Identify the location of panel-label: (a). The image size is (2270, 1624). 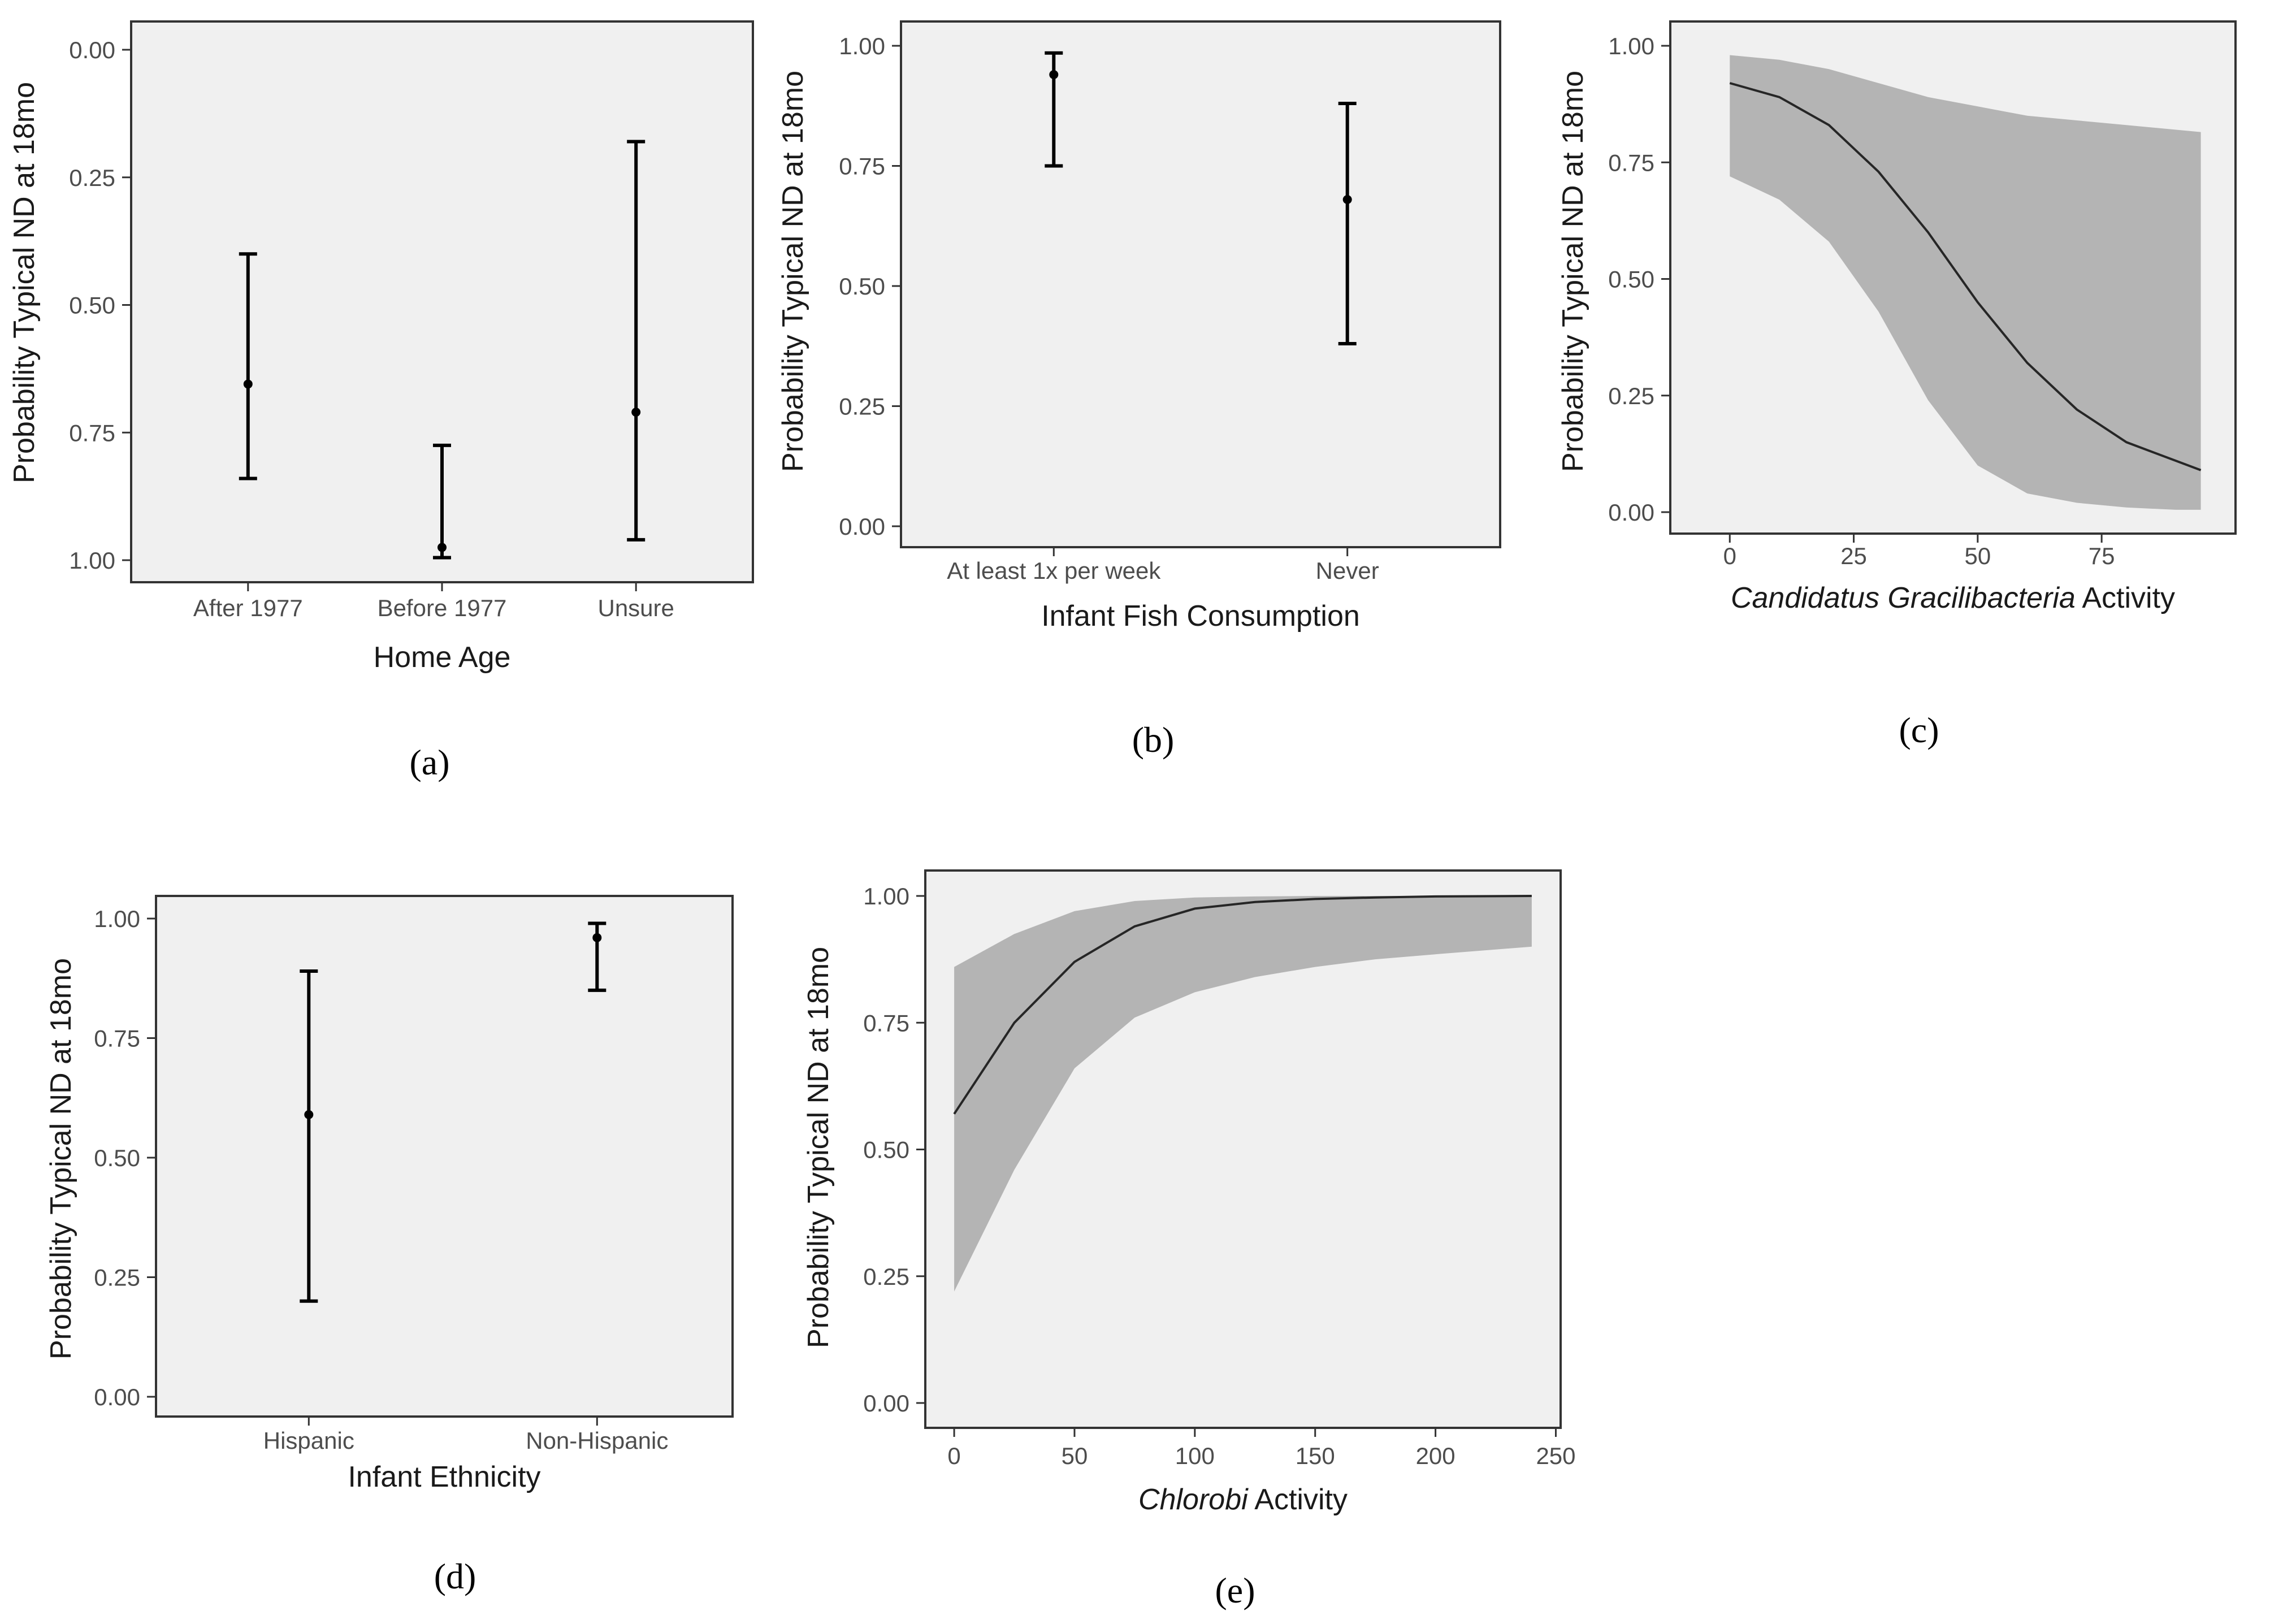
(429, 762).